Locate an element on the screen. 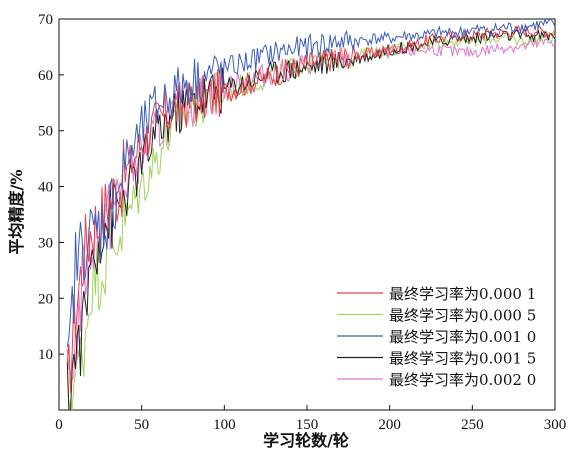 This screenshot has width=568, height=456. y-tick-label: 50 is located at coordinates (45, 132).